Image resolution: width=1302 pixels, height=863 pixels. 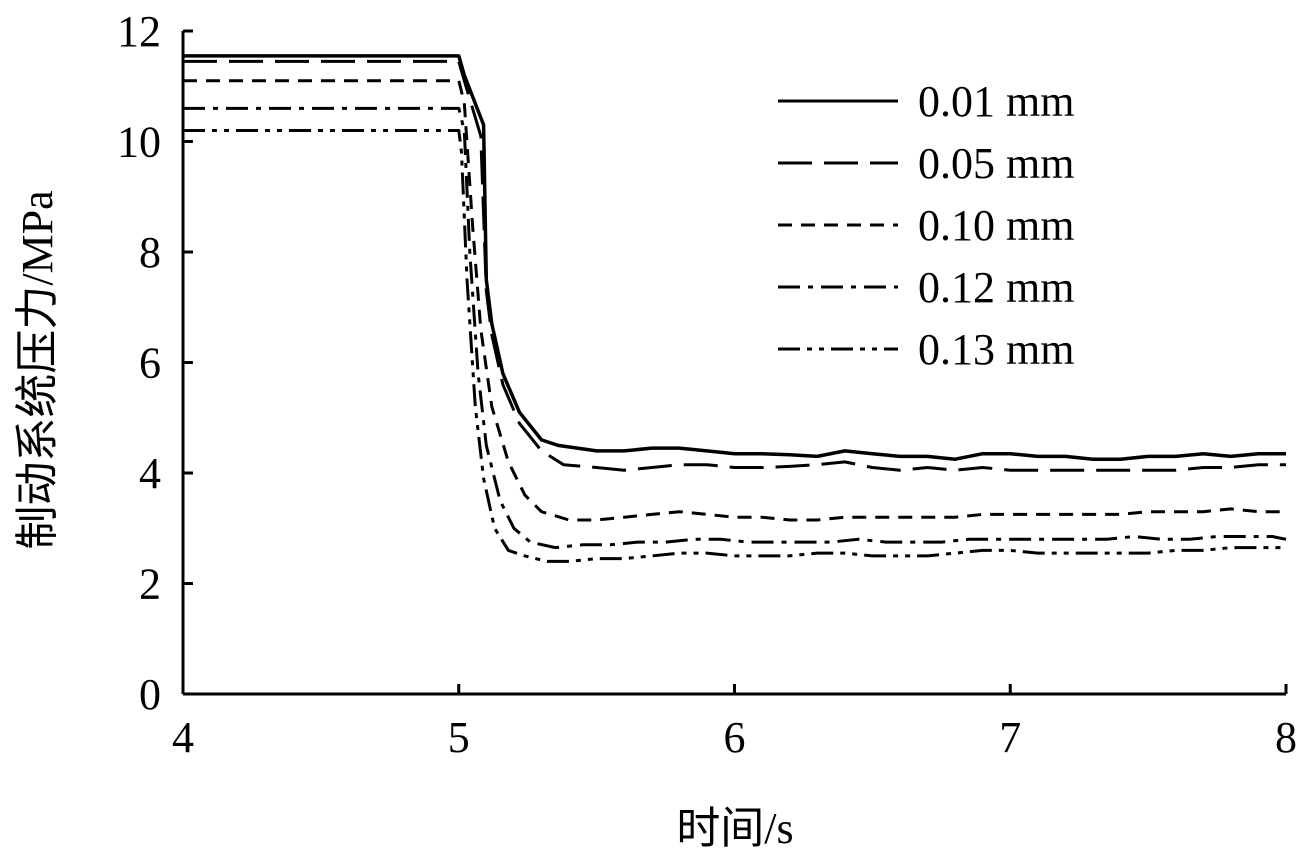 I want to click on legend-label: 0.01 mm, so click(x=996, y=101).